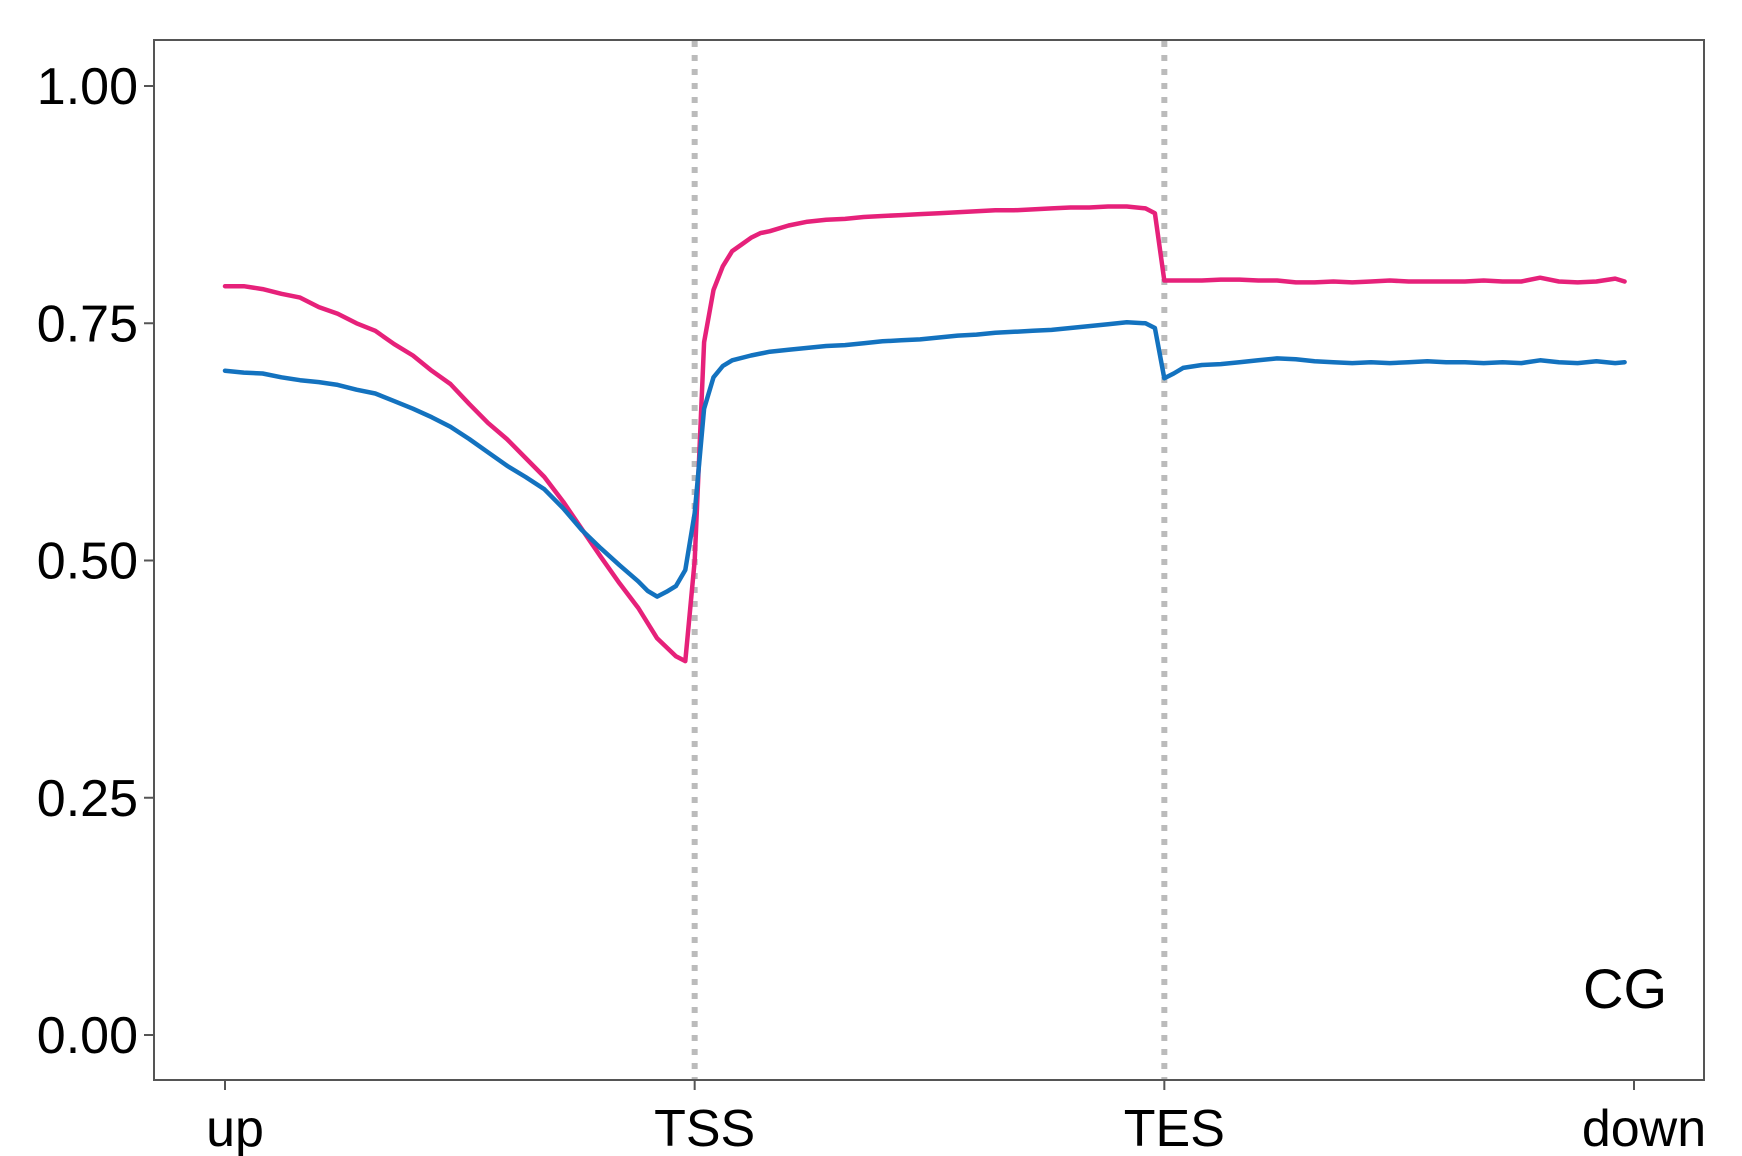  Describe the element at coordinates (235, 1128) in the screenshot. I see `x-tick-label: up` at that location.